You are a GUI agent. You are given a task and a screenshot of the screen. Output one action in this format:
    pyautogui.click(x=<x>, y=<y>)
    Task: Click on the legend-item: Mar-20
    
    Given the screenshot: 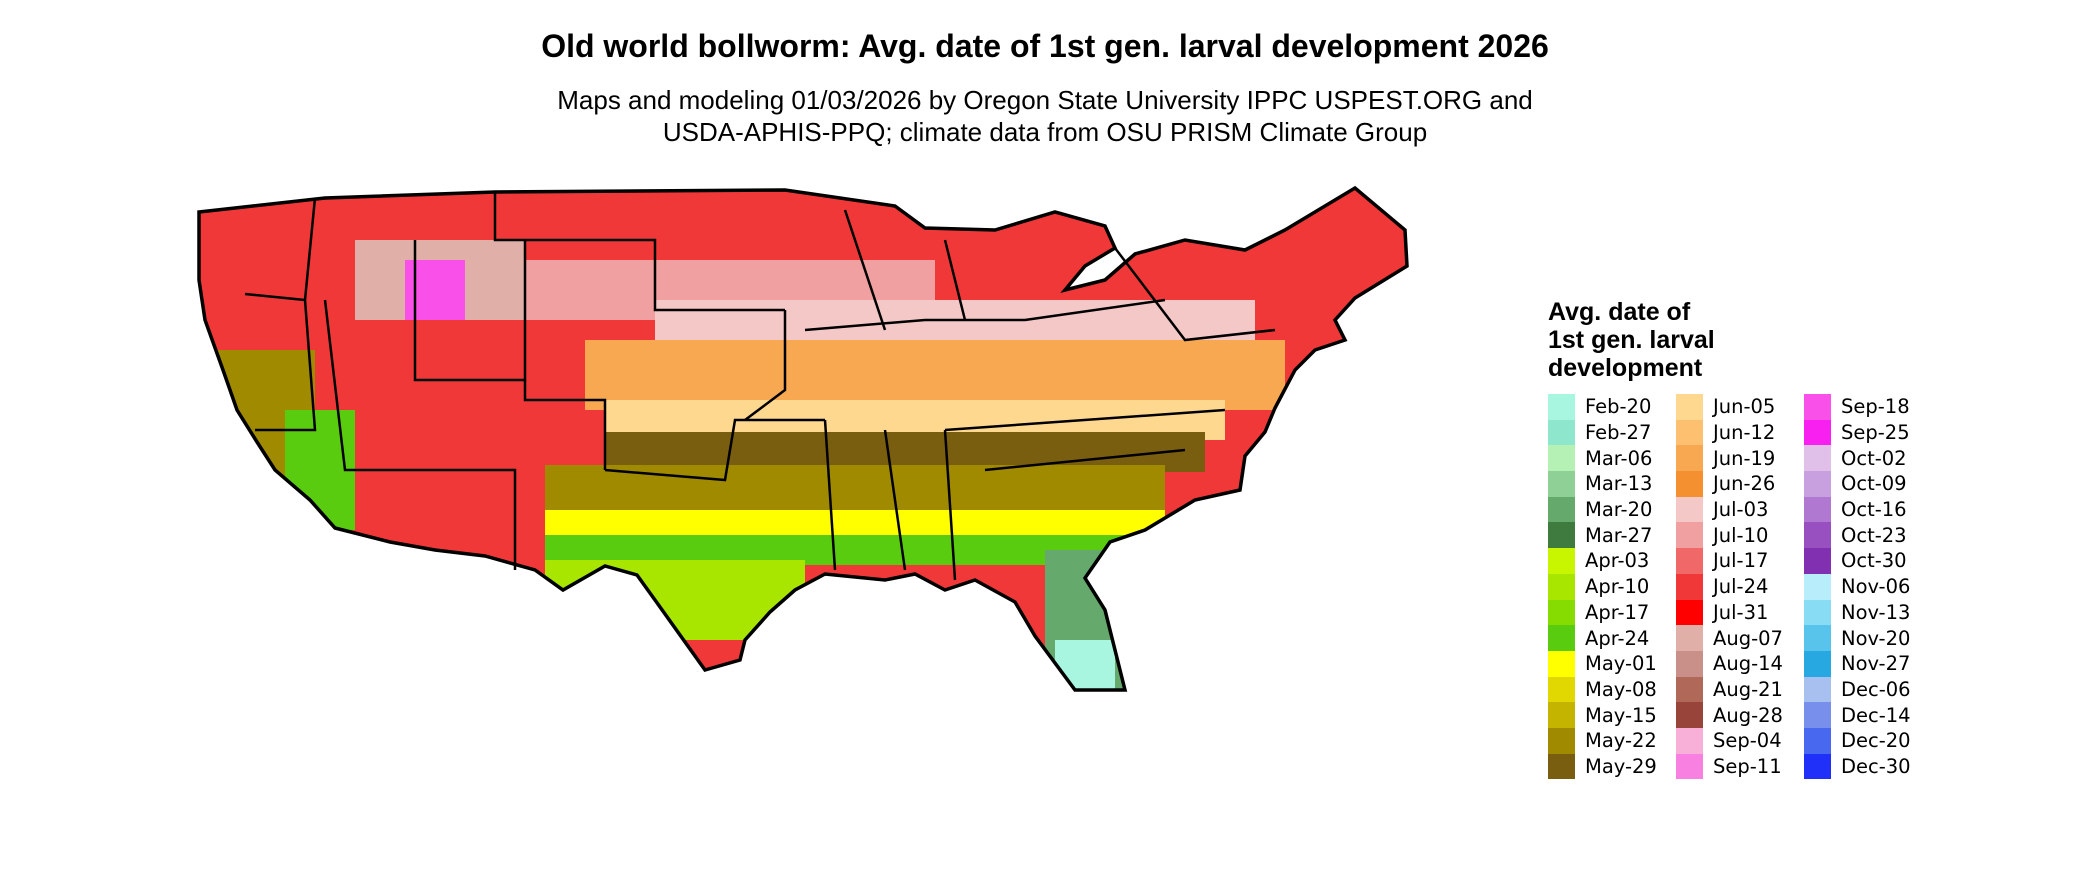 What is the action you would take?
    pyautogui.click(x=1612, y=509)
    